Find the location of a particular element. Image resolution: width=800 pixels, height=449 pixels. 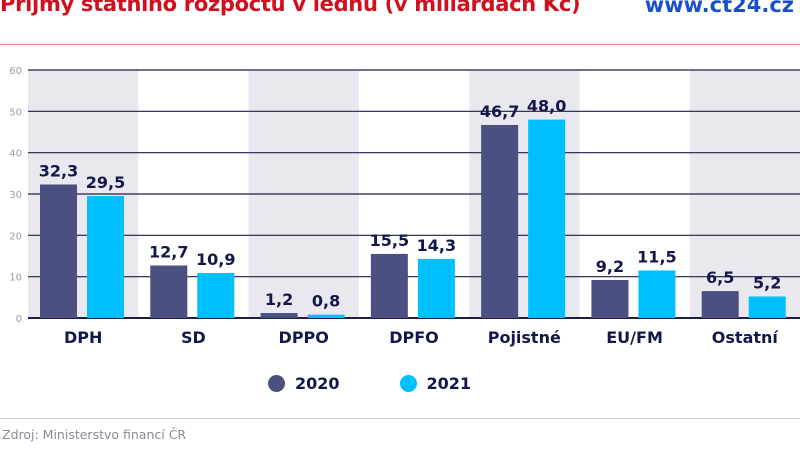

bar-2020-dppo is located at coordinates (279, 315).